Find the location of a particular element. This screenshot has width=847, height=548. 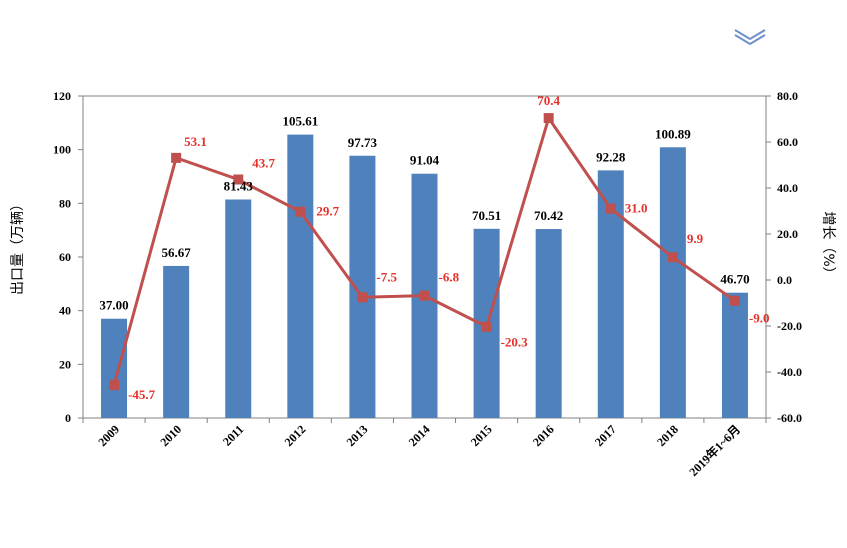

growth-value-label: 9.9 is located at coordinates (695, 238).